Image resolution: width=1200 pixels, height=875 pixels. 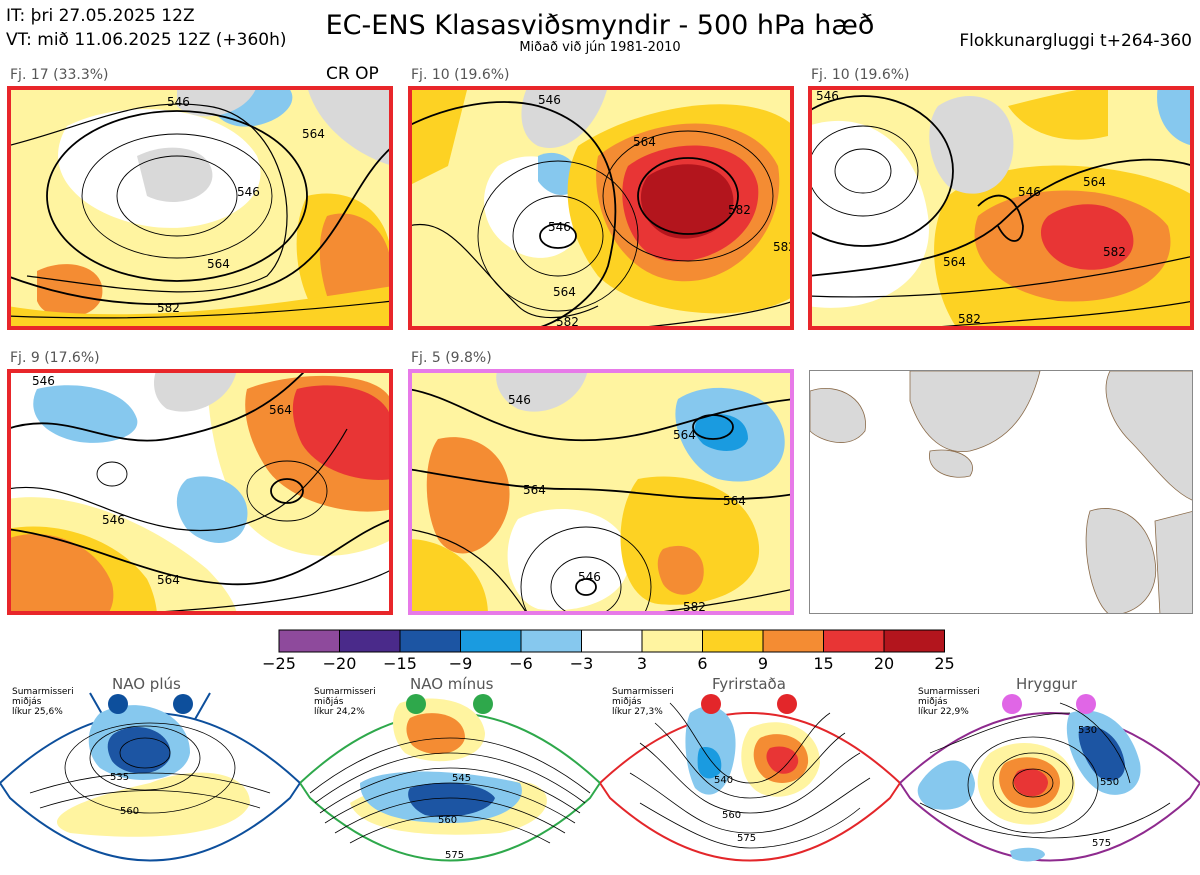 I want to click on regime-title: NAO plús, so click(x=146, y=684).